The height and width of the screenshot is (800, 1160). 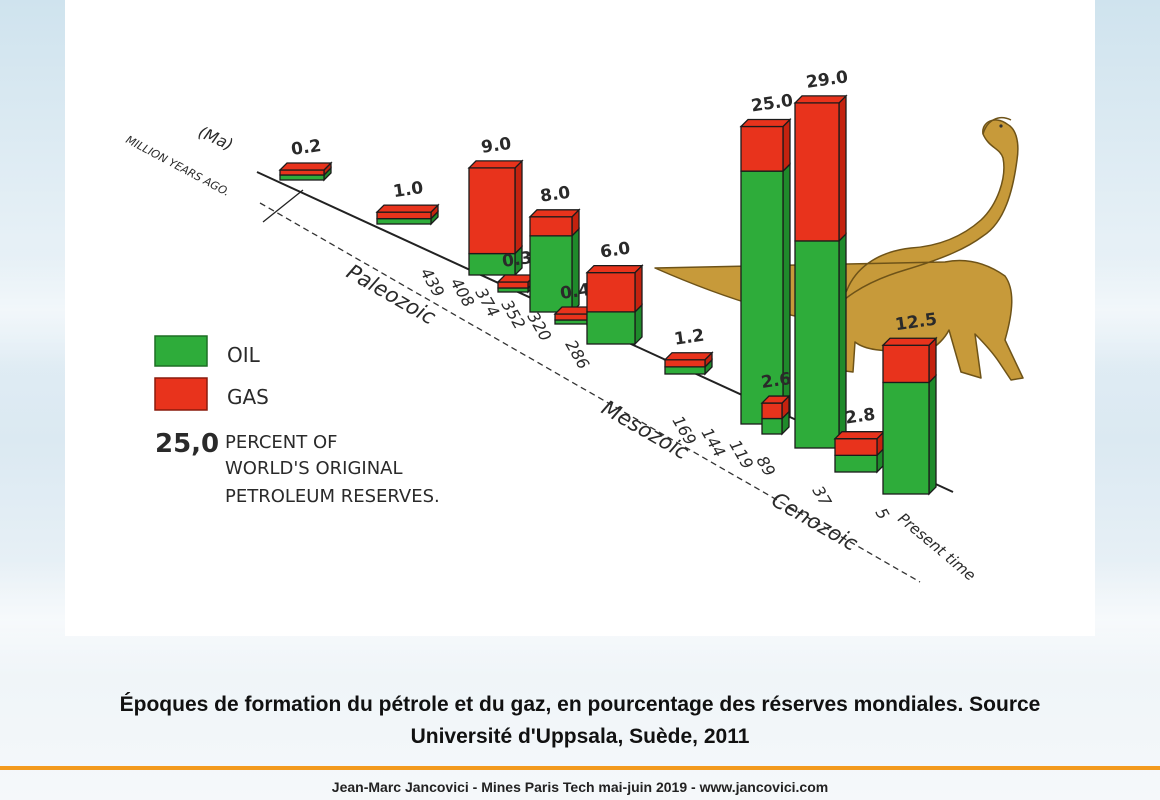 What do you see at coordinates (248, 397) in the screenshot?
I see `legend-gas-label: GAS` at bounding box center [248, 397].